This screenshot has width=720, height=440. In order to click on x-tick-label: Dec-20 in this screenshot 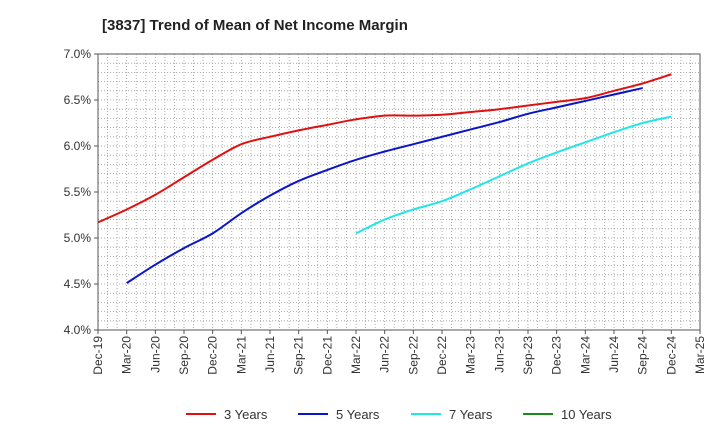, I will do `click(213, 355)`.